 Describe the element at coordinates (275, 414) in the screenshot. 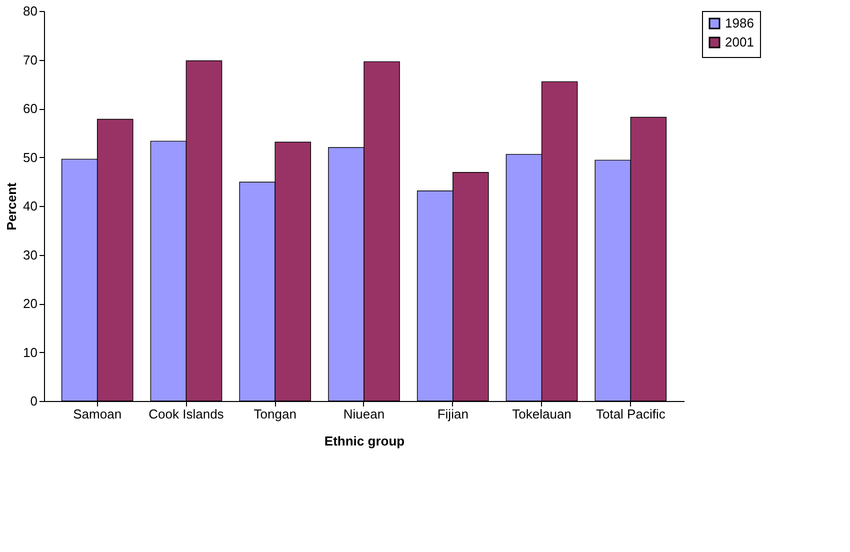

I see `x-tick-label: Tongan` at that location.